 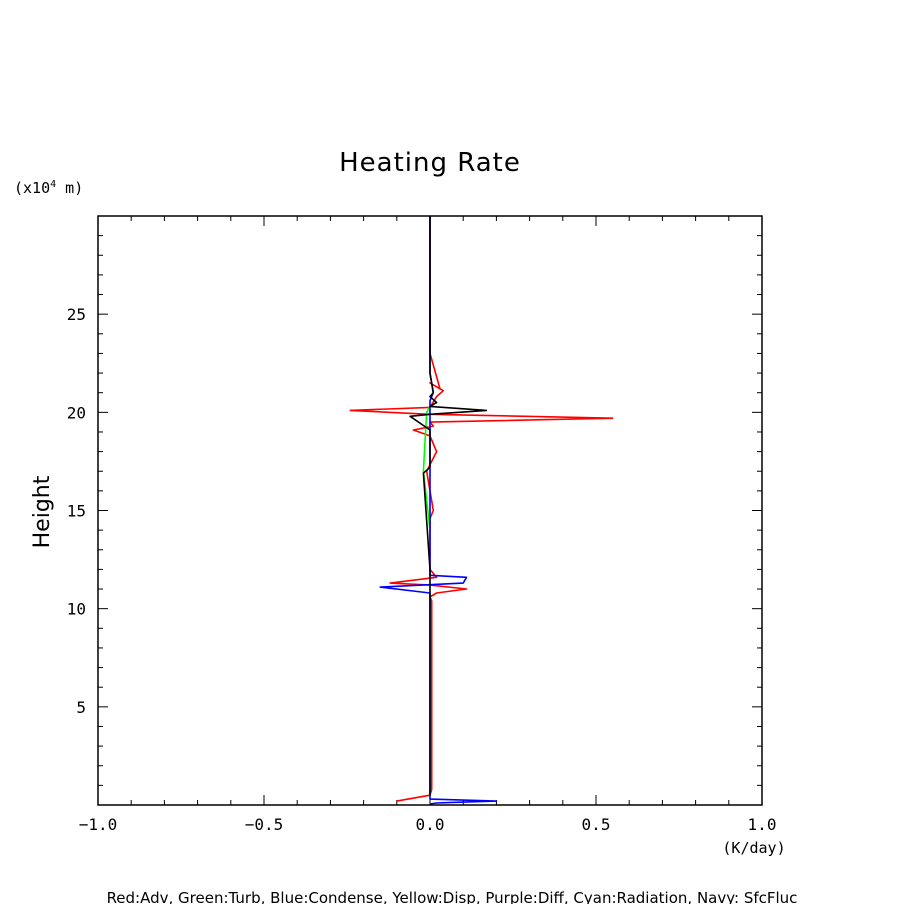 What do you see at coordinates (426, 468) in the screenshot?
I see `series-line-turb` at bounding box center [426, 468].